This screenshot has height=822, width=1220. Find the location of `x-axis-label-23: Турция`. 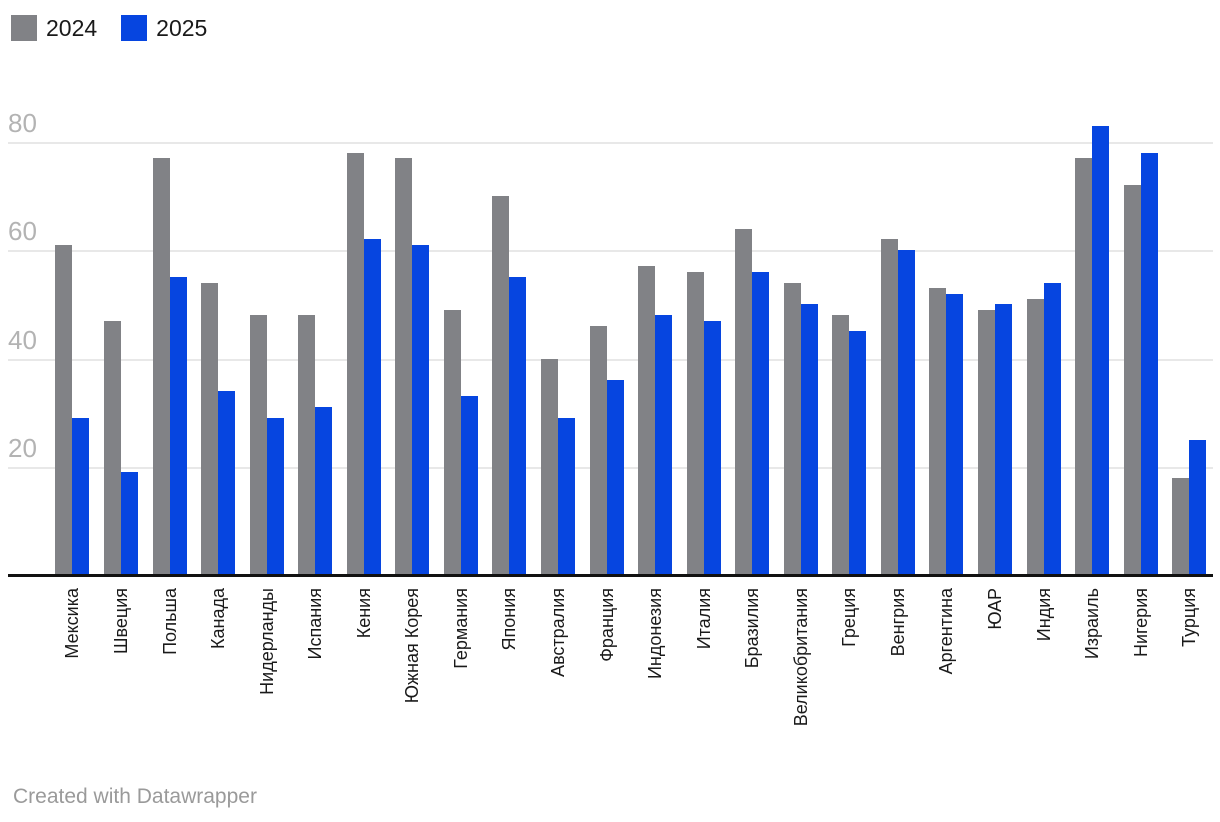

x-axis-label-23: Турция is located at coordinates (1189, 617).